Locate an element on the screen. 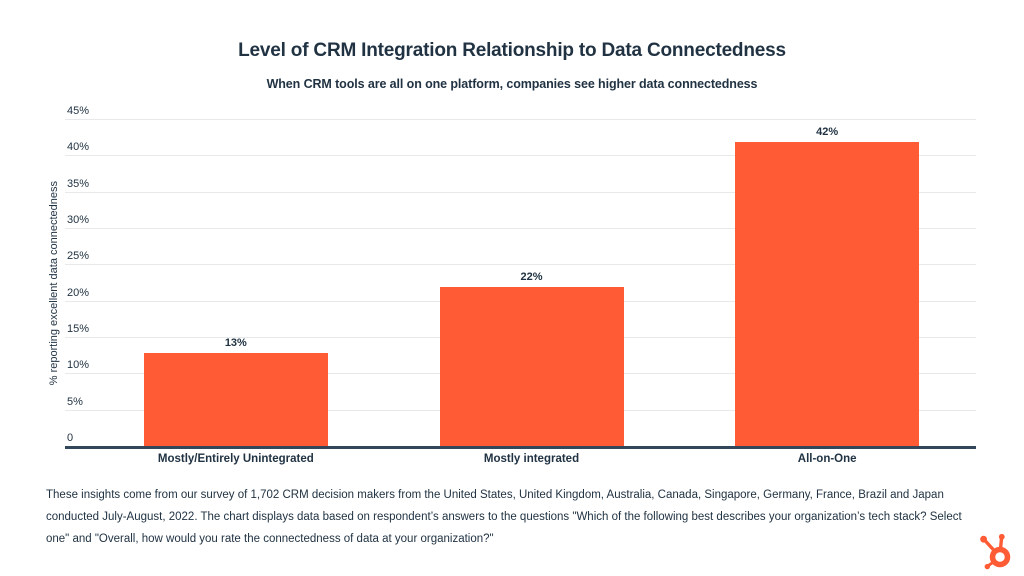 Image resolution: width=1024 pixels, height=576 pixels. y-tick-label: 0 is located at coordinates (70, 438).